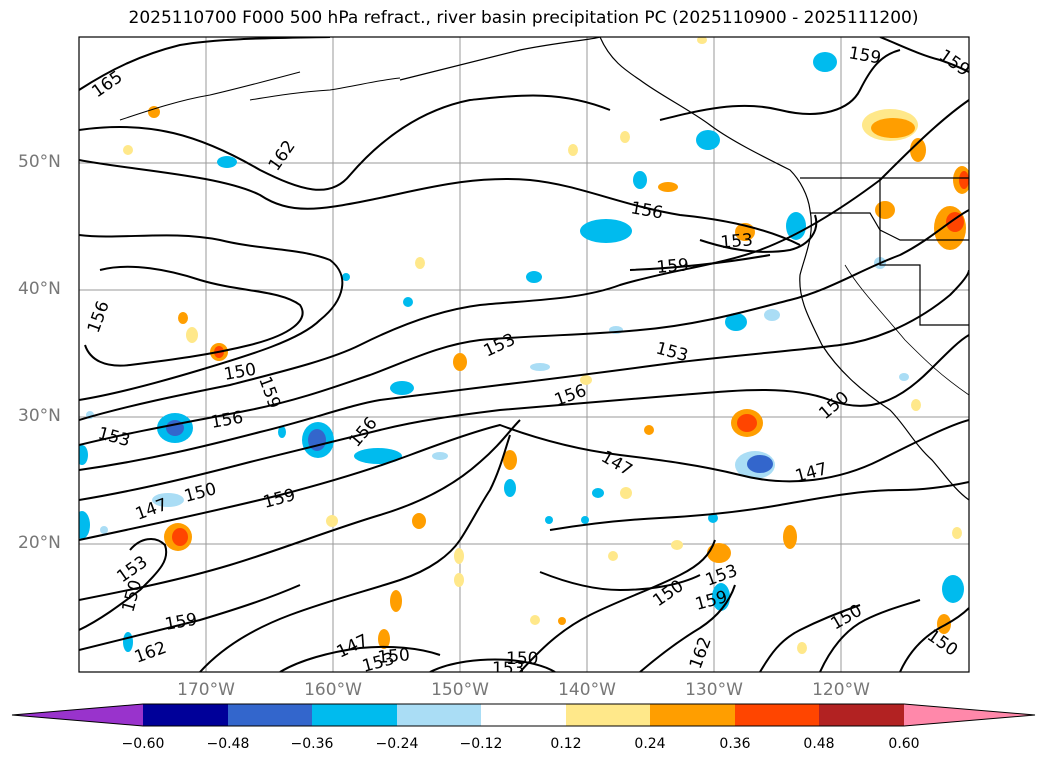 This screenshot has width=1047, height=765. What do you see at coordinates (566, 744) in the screenshot?
I see `colorbar-tick: 0.12` at bounding box center [566, 744].